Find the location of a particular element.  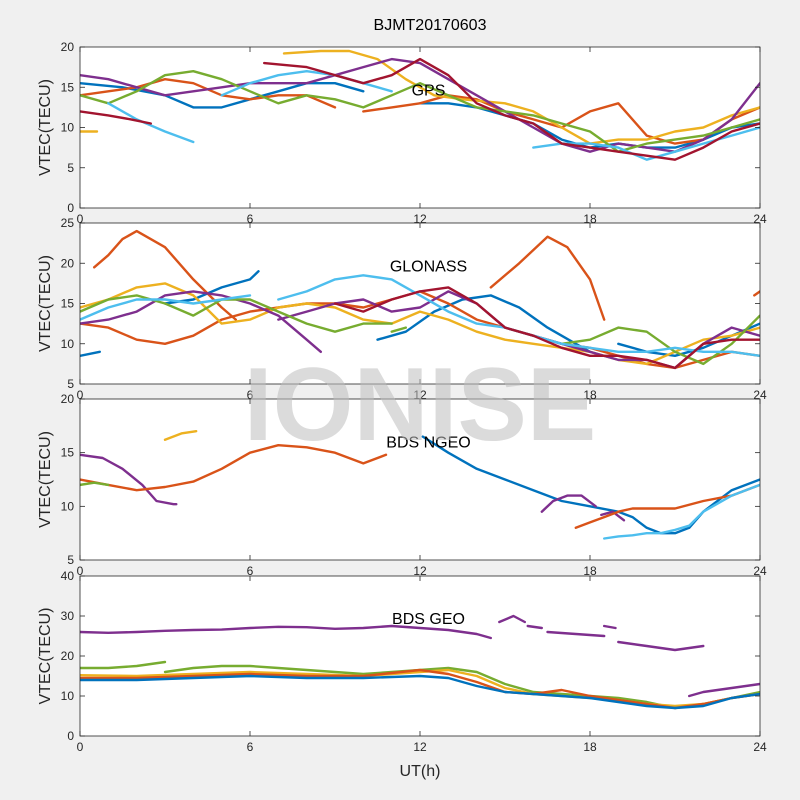

panel-label: BDS NGEO is located at coordinates (428, 442).